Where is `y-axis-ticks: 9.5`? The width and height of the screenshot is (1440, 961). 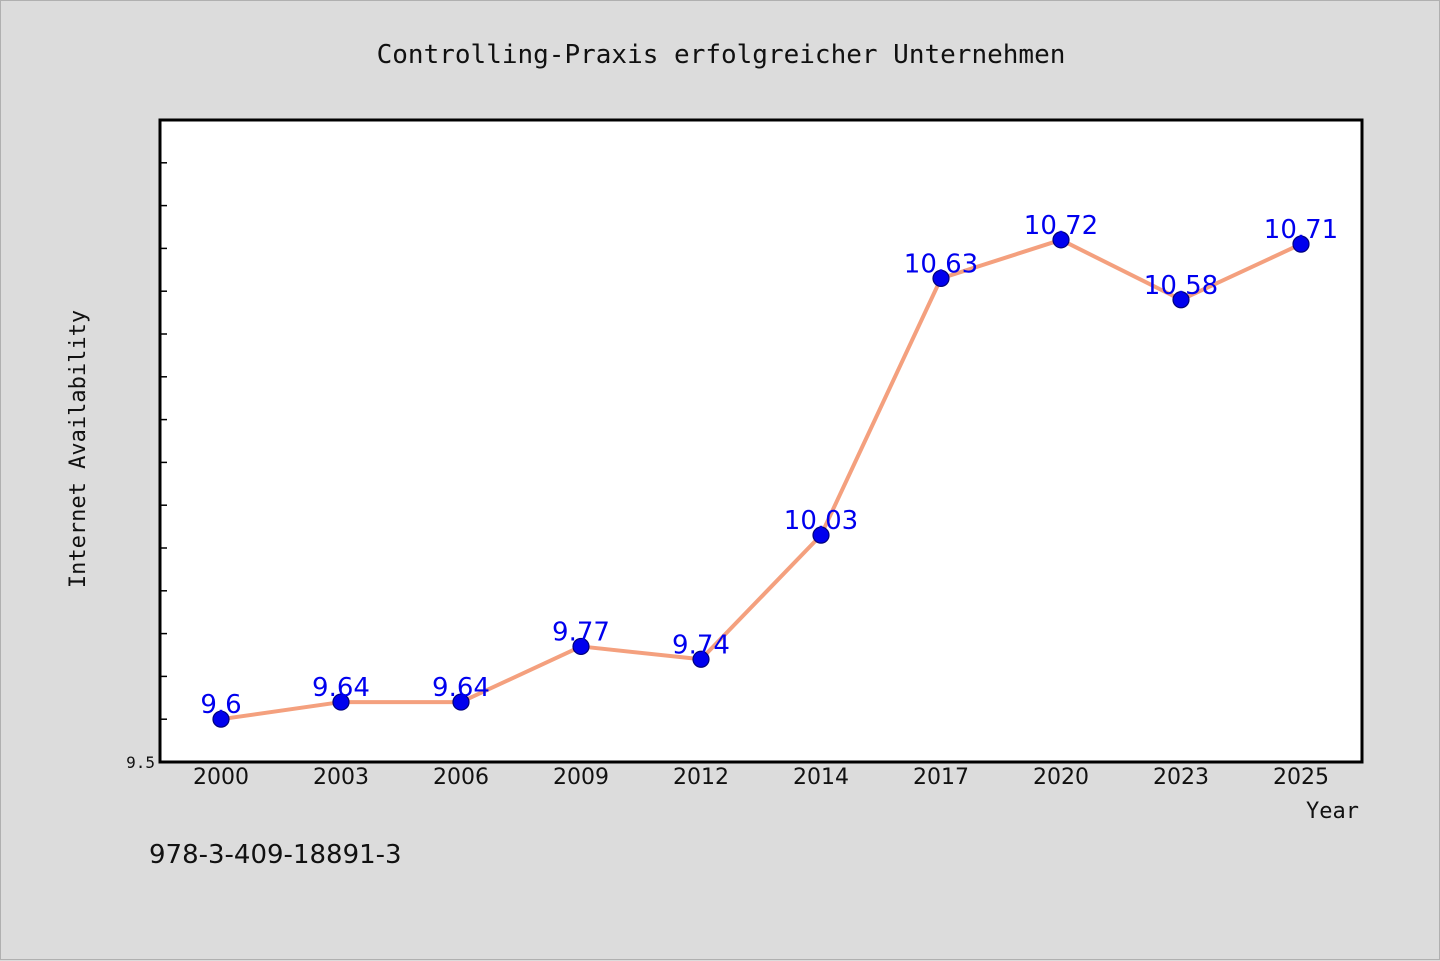 y-axis-ticks: 9.5 is located at coordinates (146, 467).